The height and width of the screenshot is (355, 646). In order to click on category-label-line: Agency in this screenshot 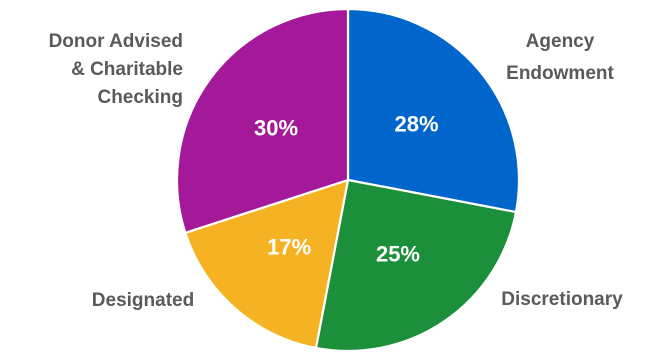, I will do `click(560, 41)`.